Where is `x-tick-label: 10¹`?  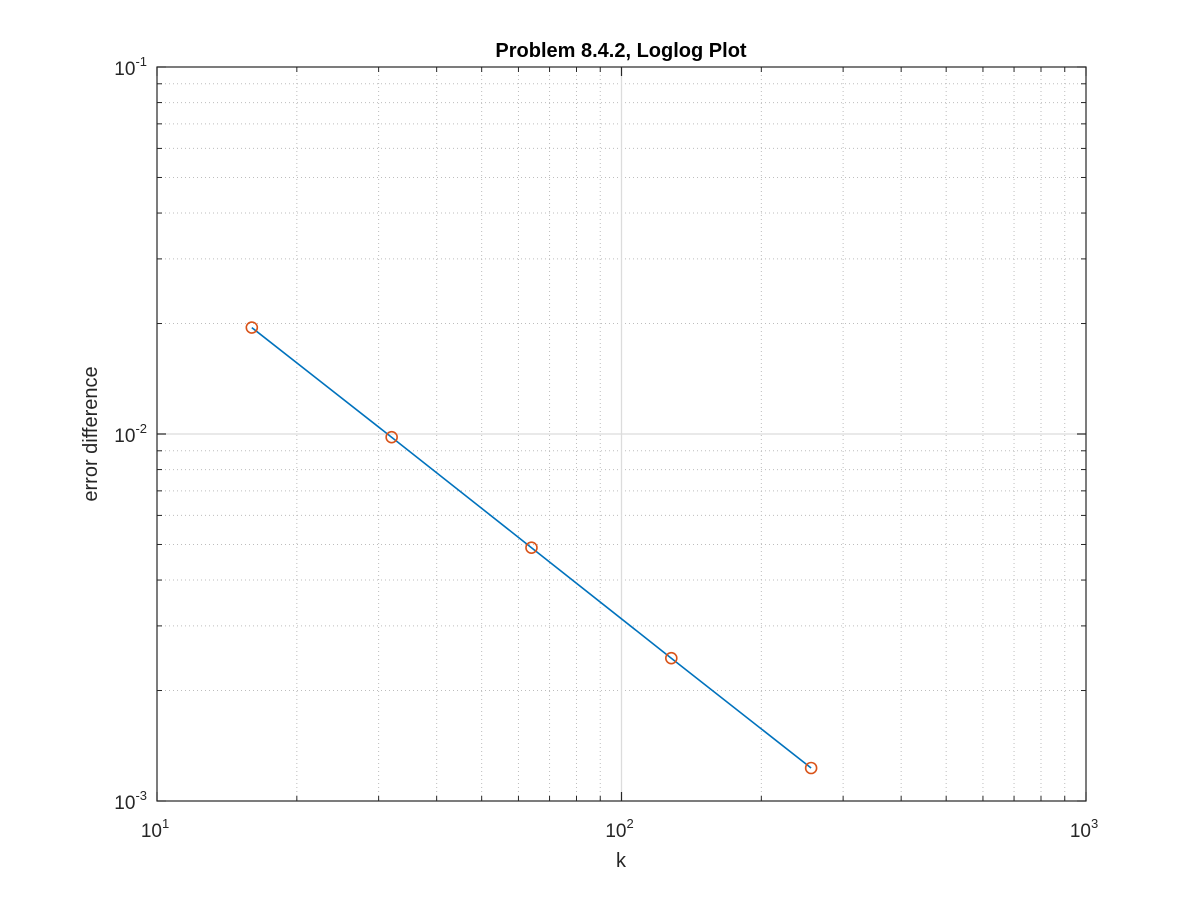
x-tick-label: 10¹ is located at coordinates (155, 829).